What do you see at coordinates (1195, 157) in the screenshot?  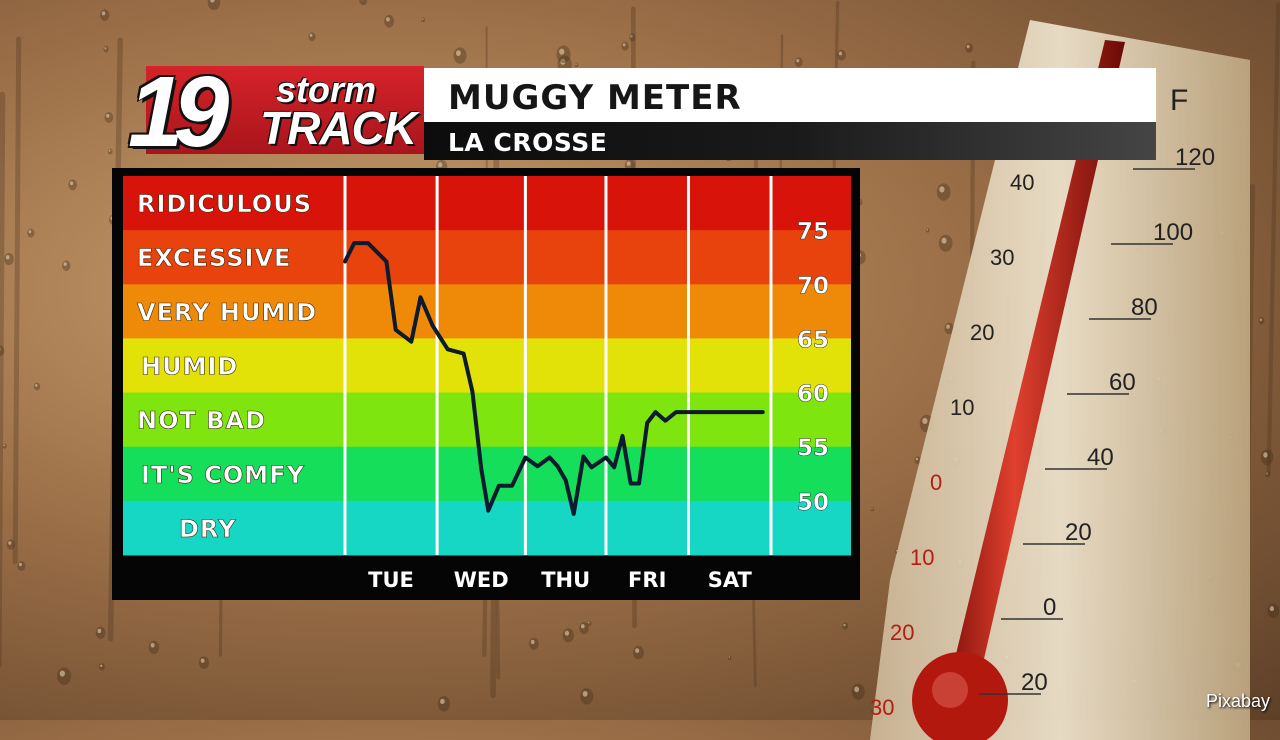 I see `thermometer-f-label: 120` at bounding box center [1195, 157].